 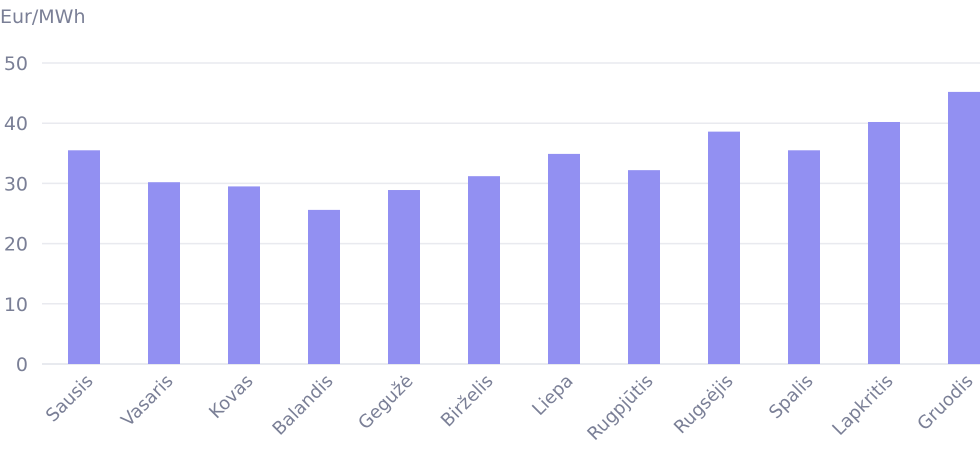 What do you see at coordinates (552, 395) in the screenshot?
I see `x-tick-label: Liepa` at bounding box center [552, 395].